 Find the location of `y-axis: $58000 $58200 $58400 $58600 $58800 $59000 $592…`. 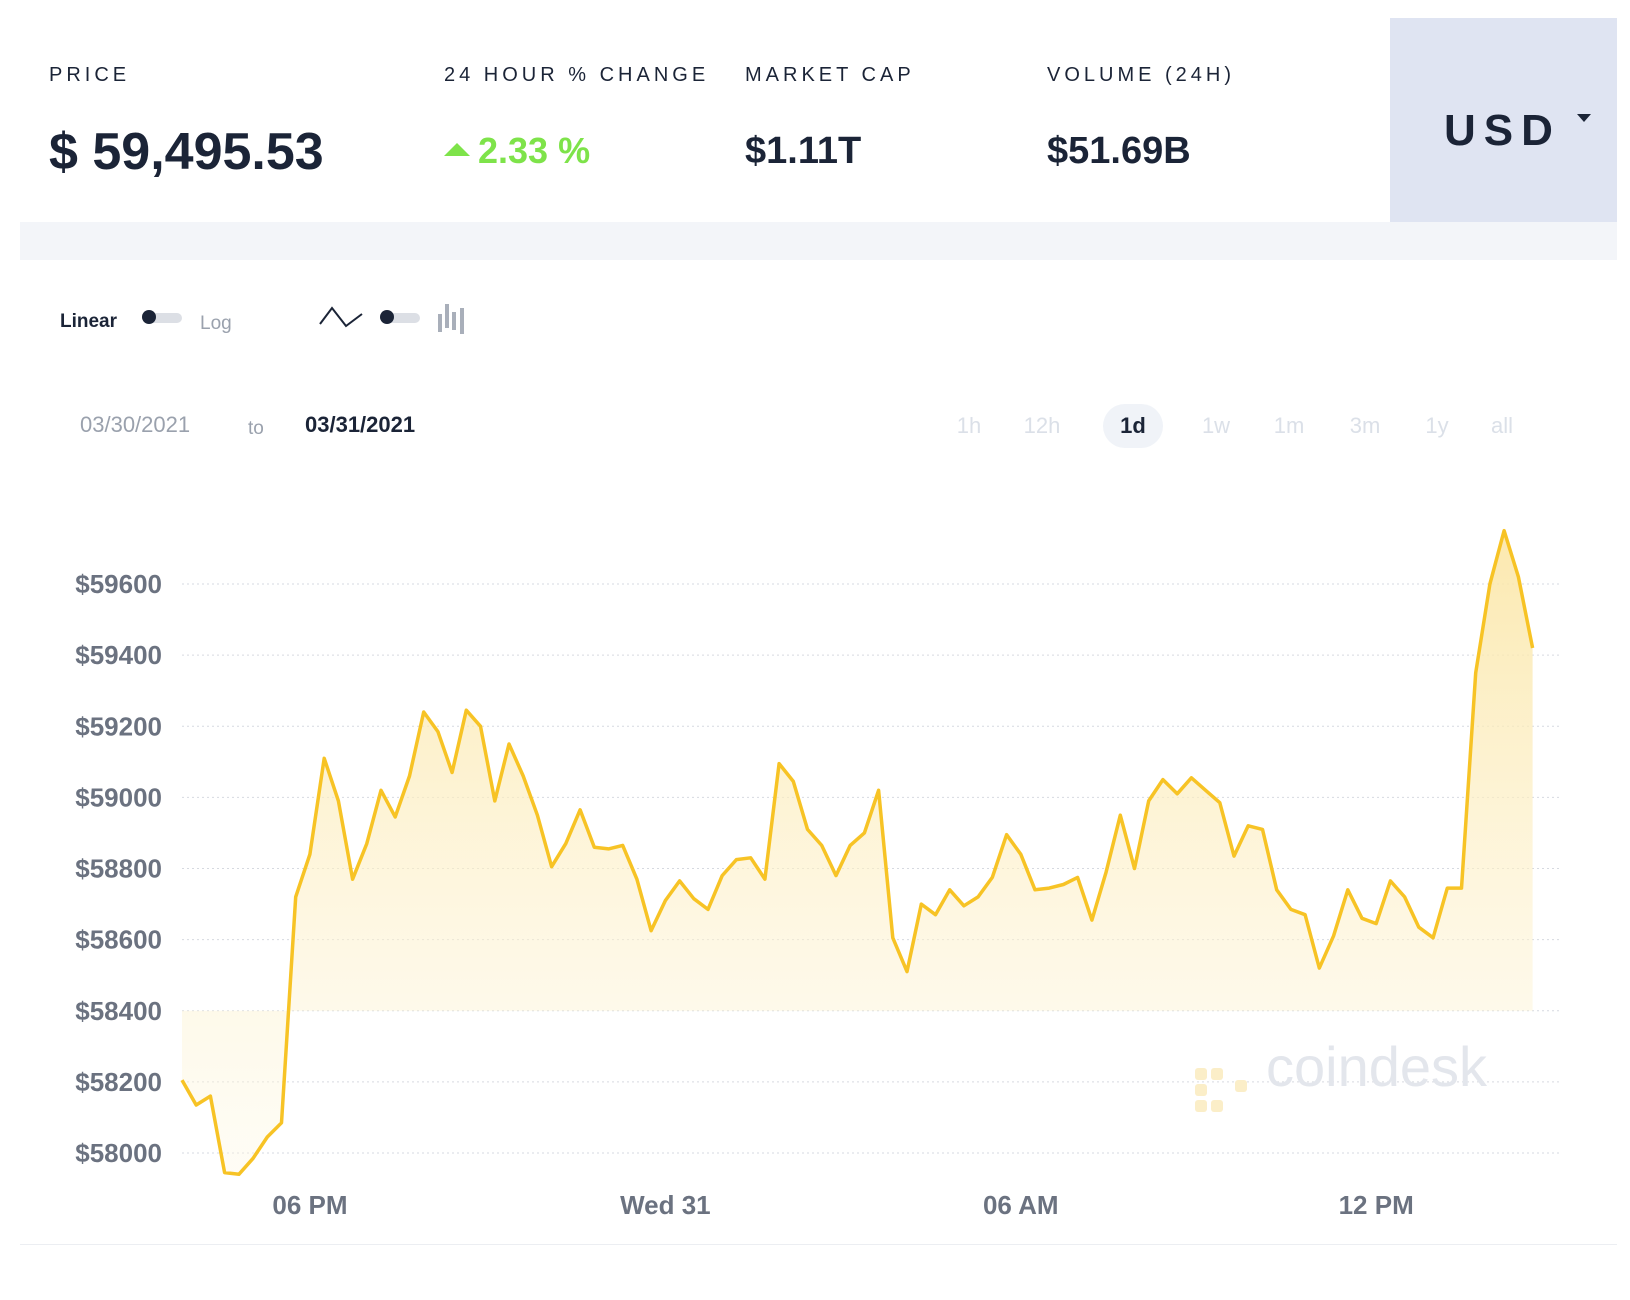

y-axis: $58000 $58200 $58400 $58600 $58800 $59000 $592… is located at coordinates (118, 868).